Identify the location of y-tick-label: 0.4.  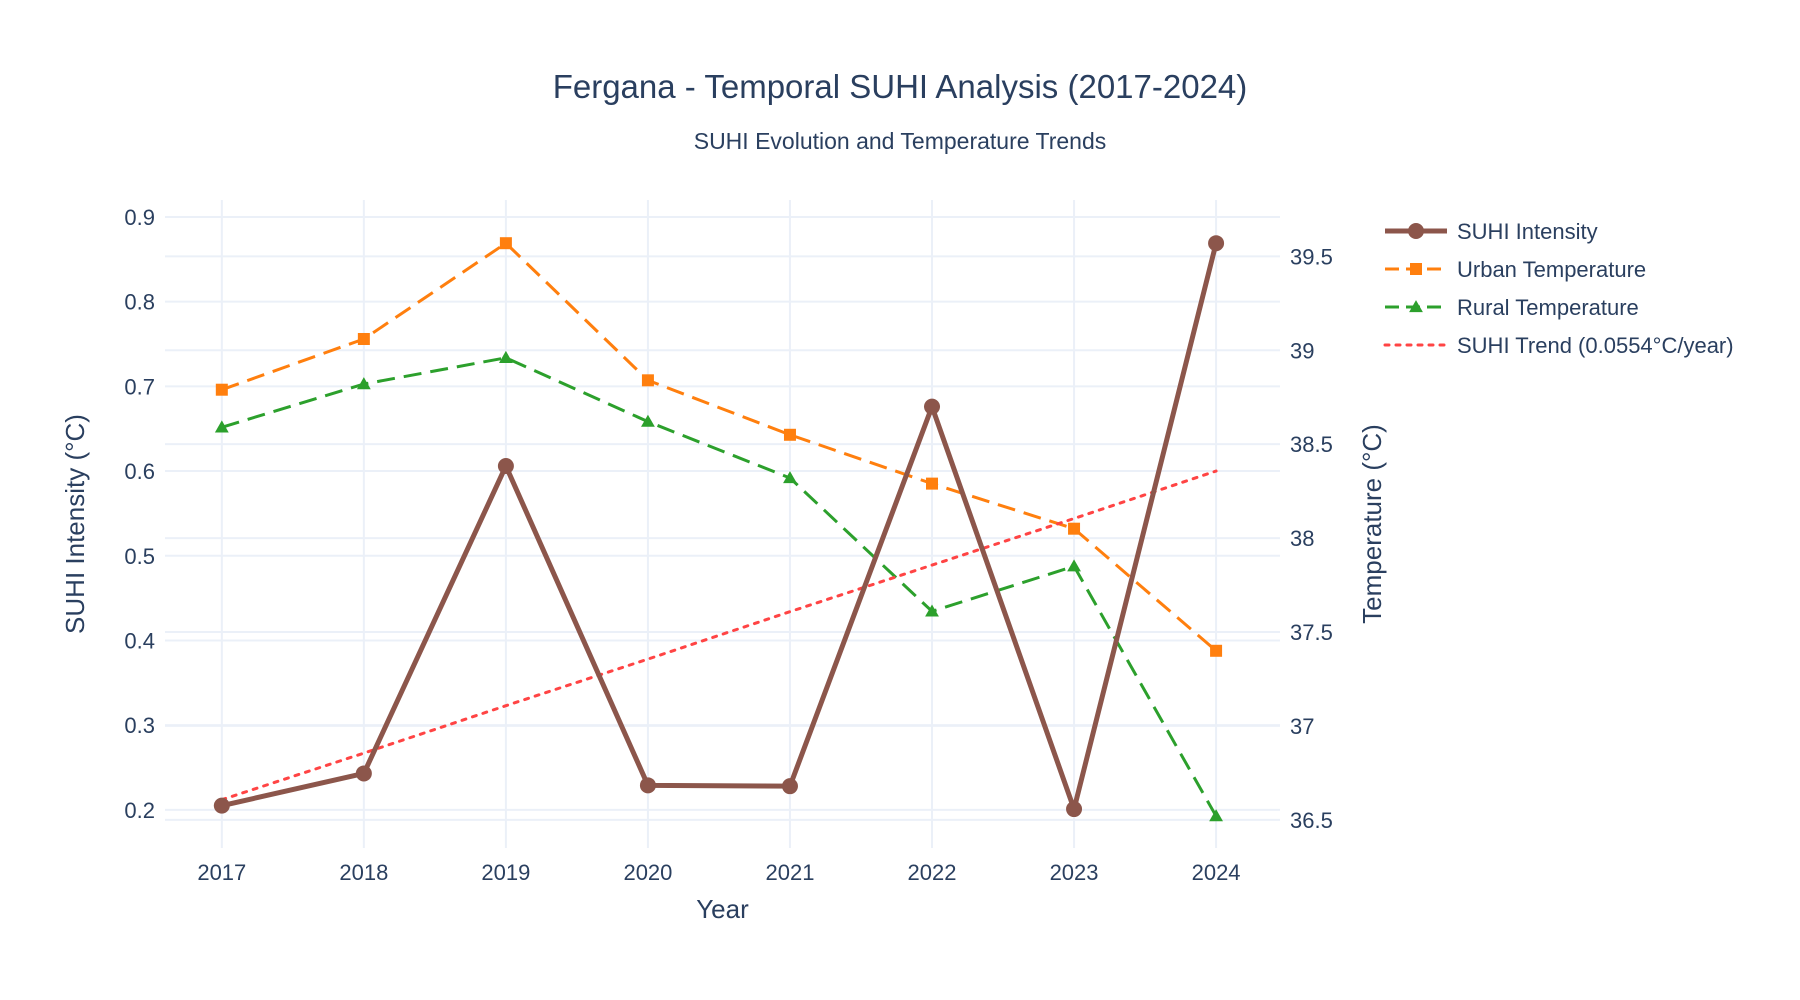
(139, 640).